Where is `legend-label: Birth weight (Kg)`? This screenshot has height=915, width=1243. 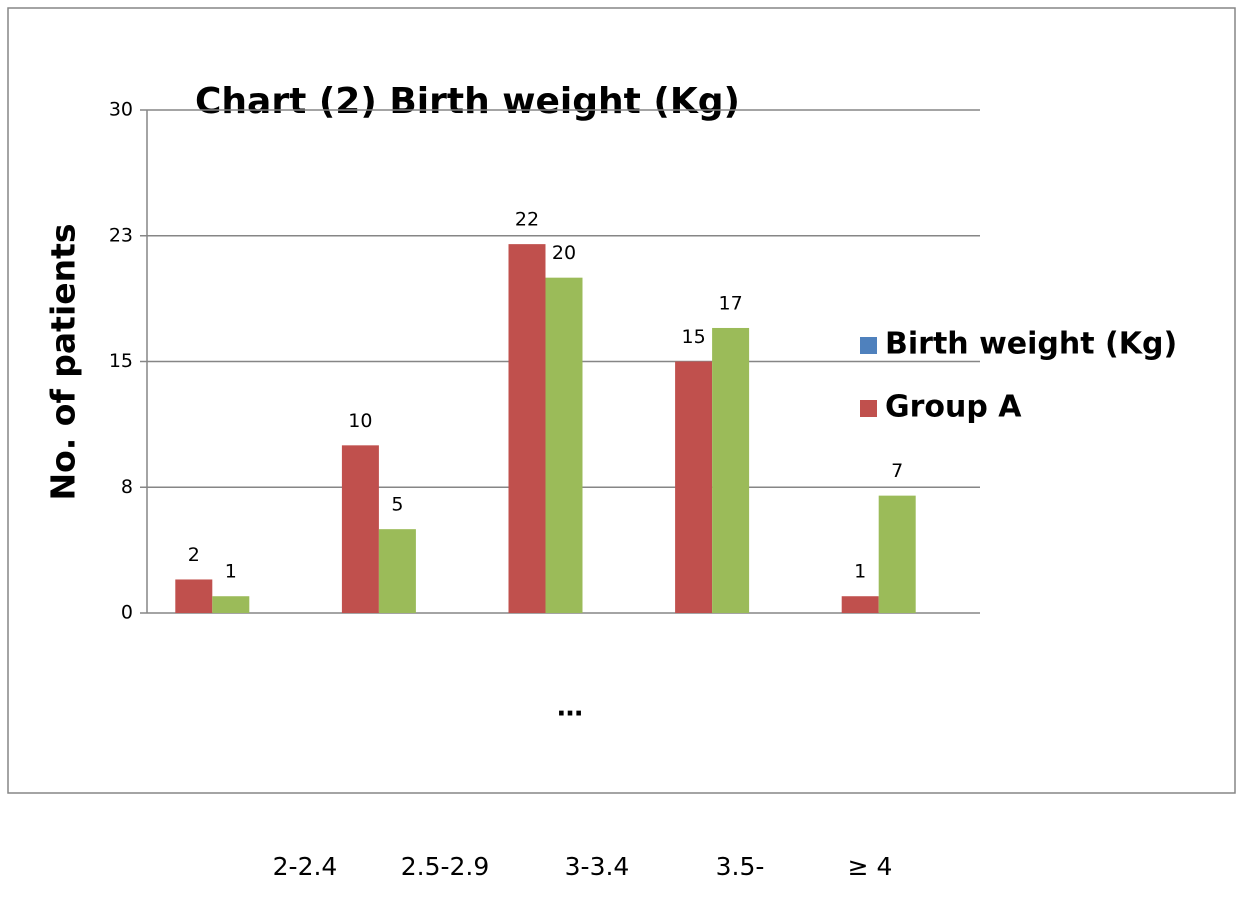 legend-label: Birth weight (Kg) is located at coordinates (1031, 344).